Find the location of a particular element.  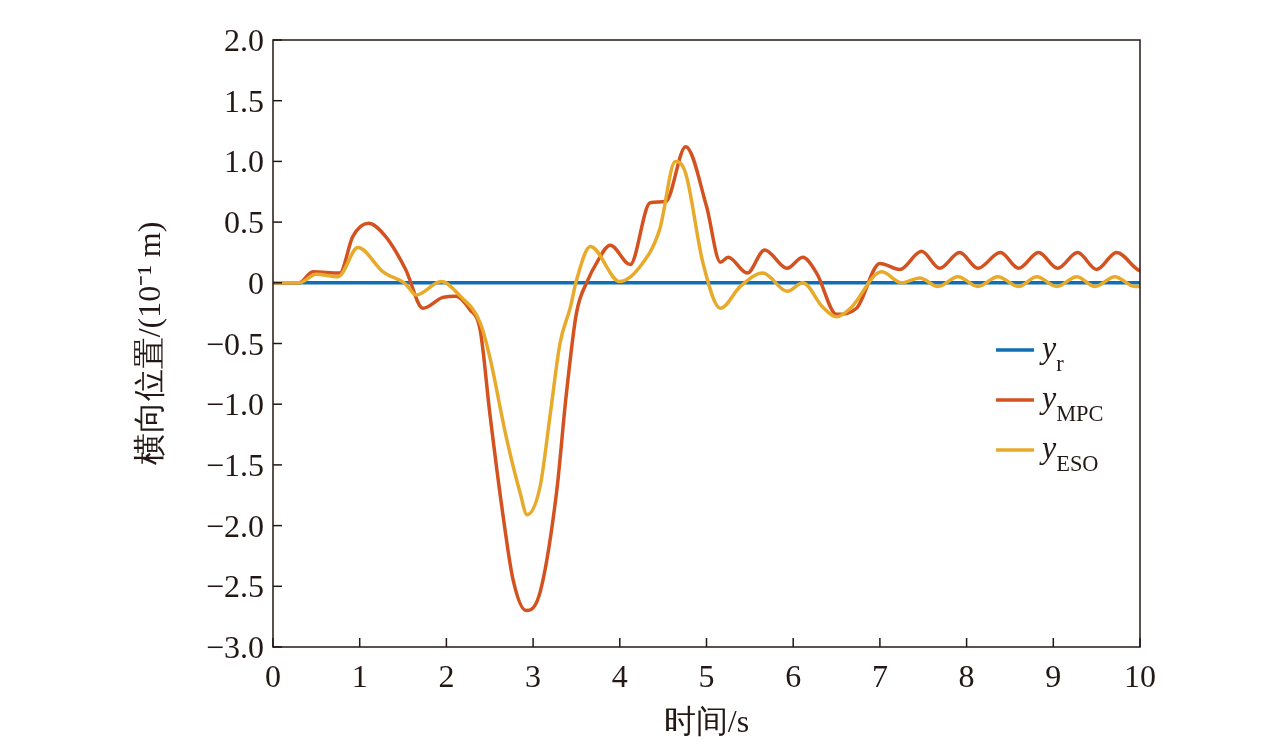

legend-label: y$_{MPC}$ is located at coordinates (1071, 402).